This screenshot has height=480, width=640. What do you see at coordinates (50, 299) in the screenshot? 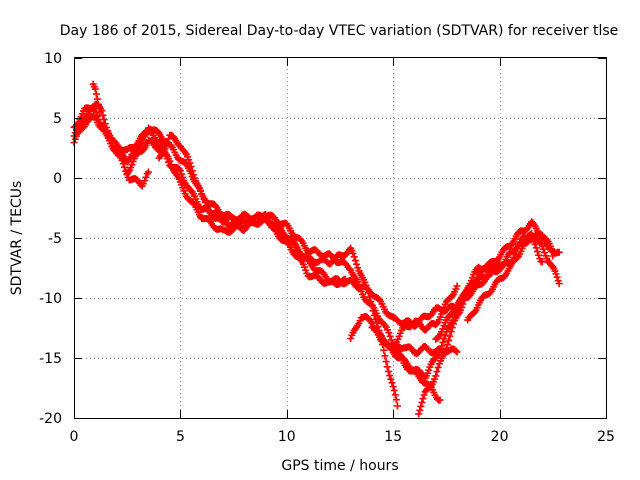
I see `y-tick-label: -10` at bounding box center [50, 299].